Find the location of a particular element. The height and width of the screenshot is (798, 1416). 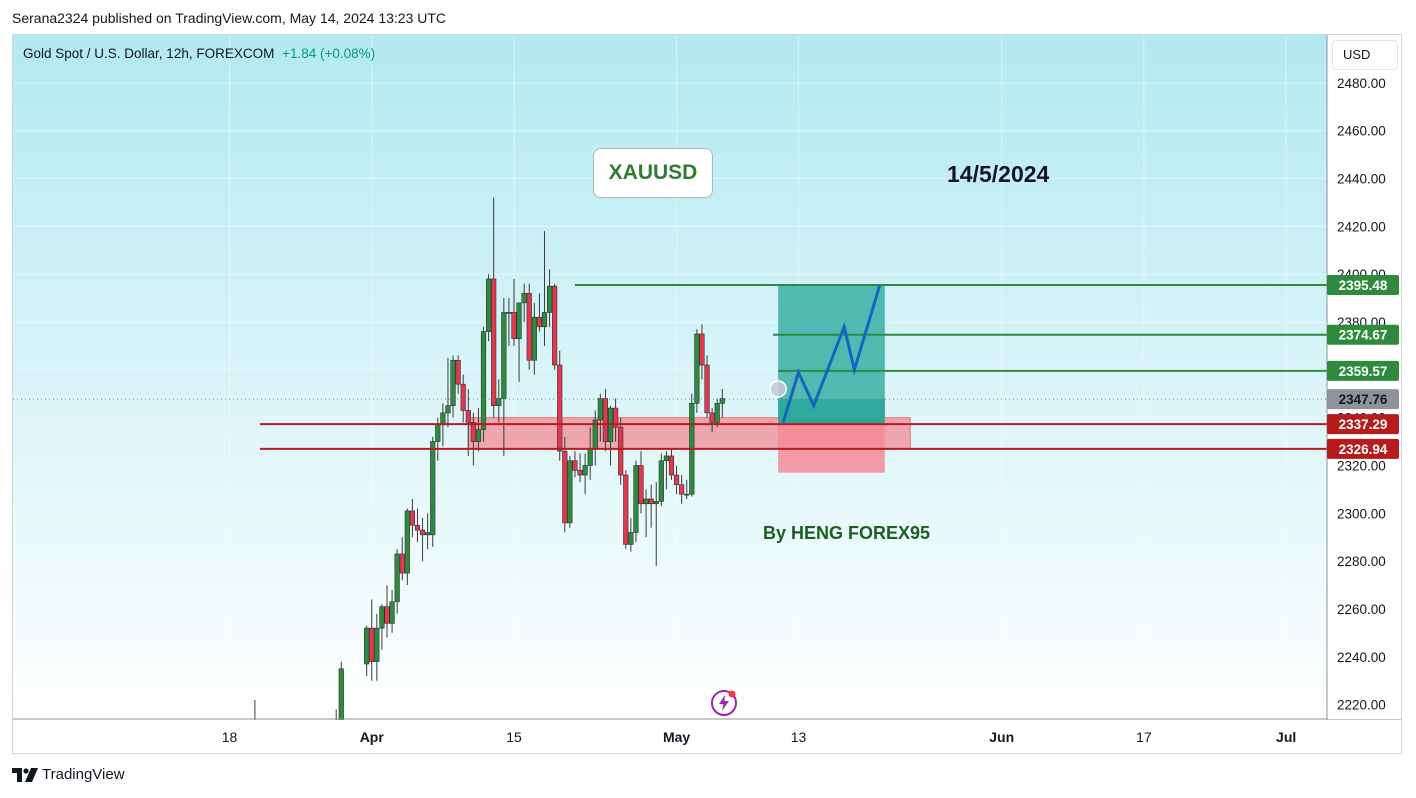

tradingview-logo: TradingView is located at coordinates (68, 774).